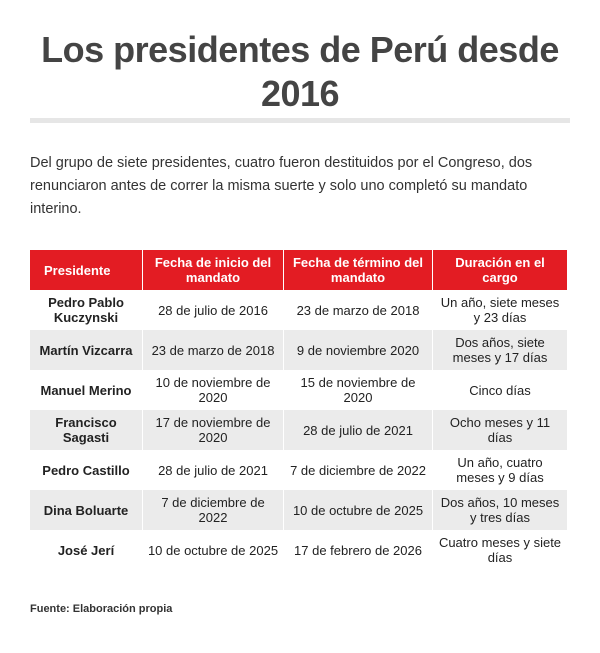 This screenshot has width=600, height=653. I want to click on duration: Ocho meses y 11 días, so click(500, 430).